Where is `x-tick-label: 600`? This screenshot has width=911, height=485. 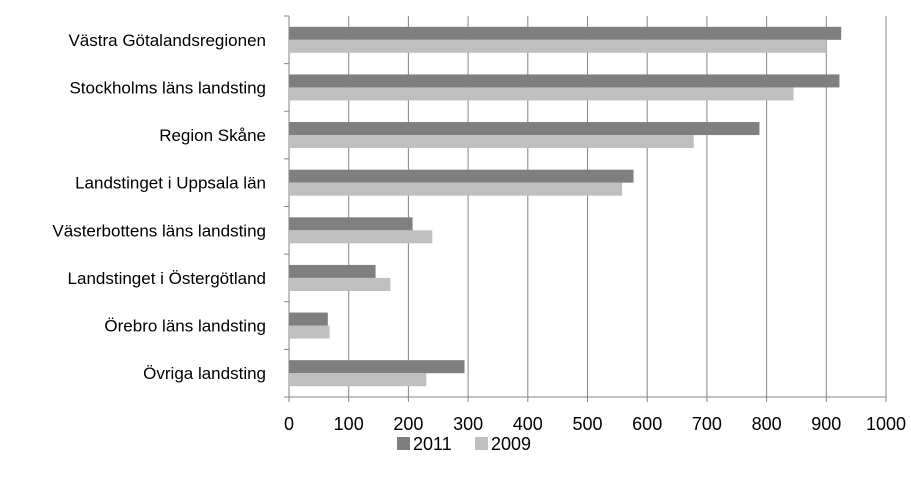
x-tick-label: 600 is located at coordinates (647, 424).